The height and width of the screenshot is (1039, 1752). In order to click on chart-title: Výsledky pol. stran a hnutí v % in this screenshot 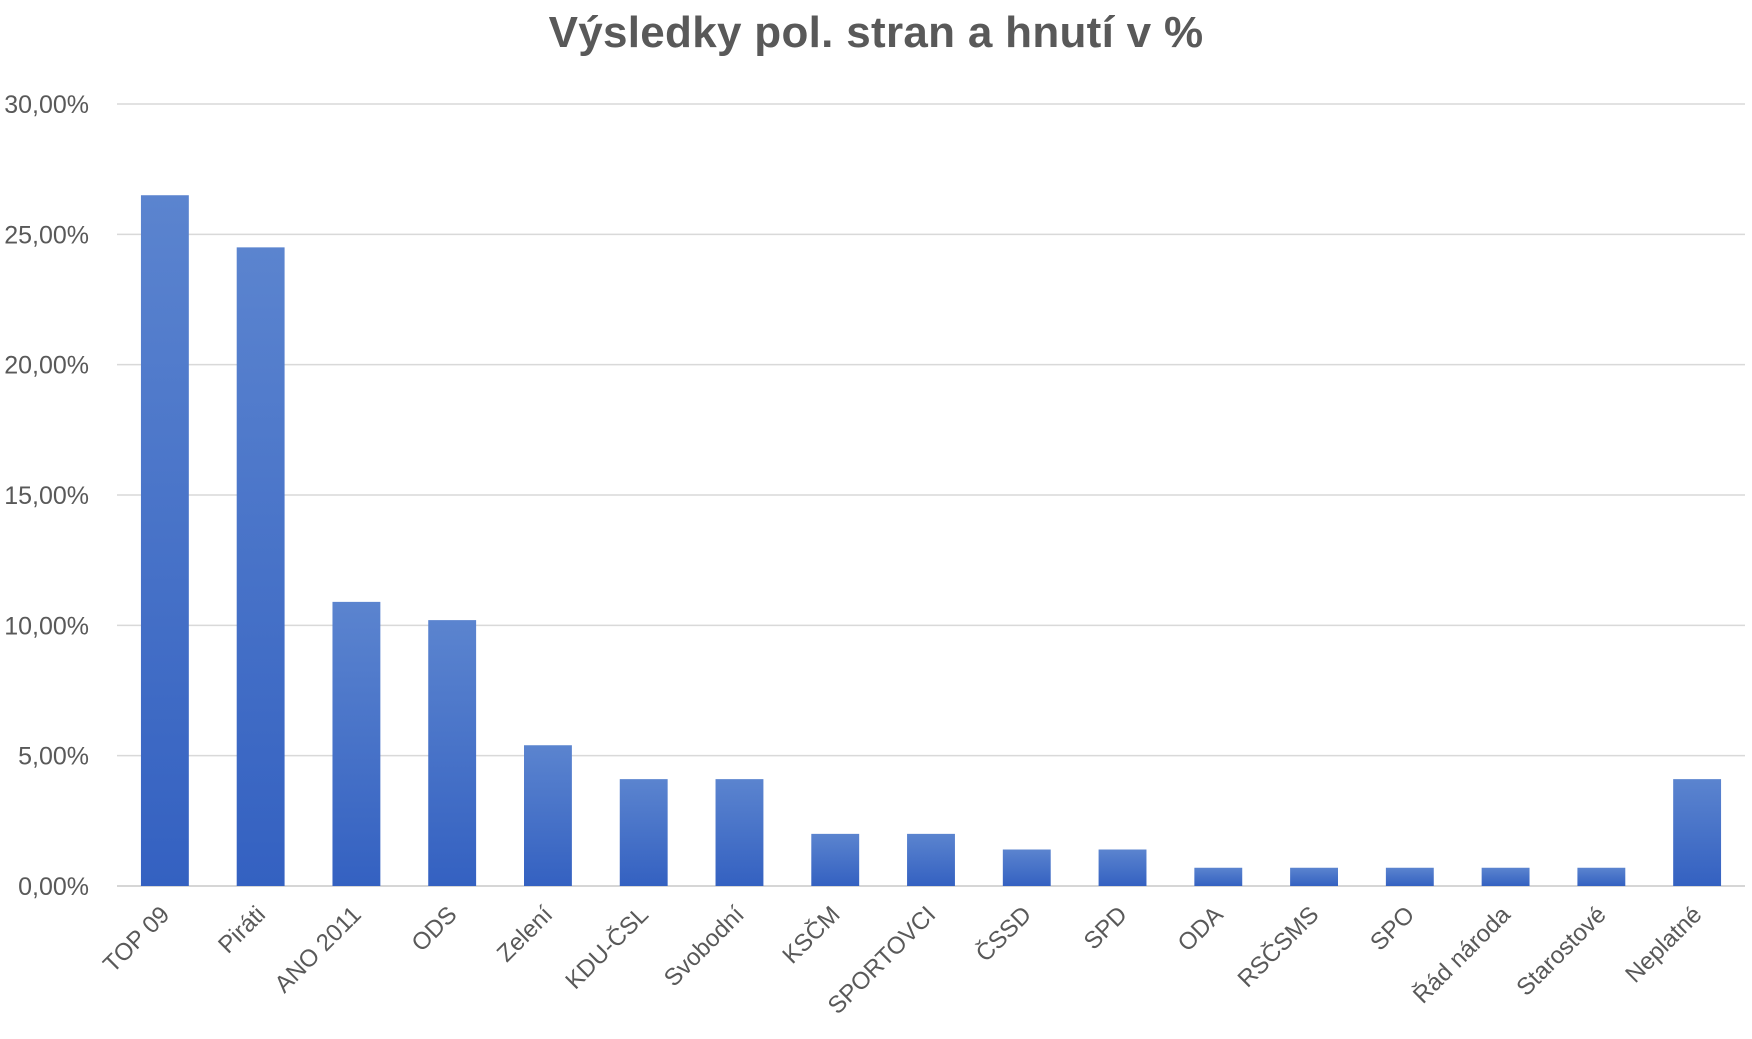, I will do `click(876, 32)`.